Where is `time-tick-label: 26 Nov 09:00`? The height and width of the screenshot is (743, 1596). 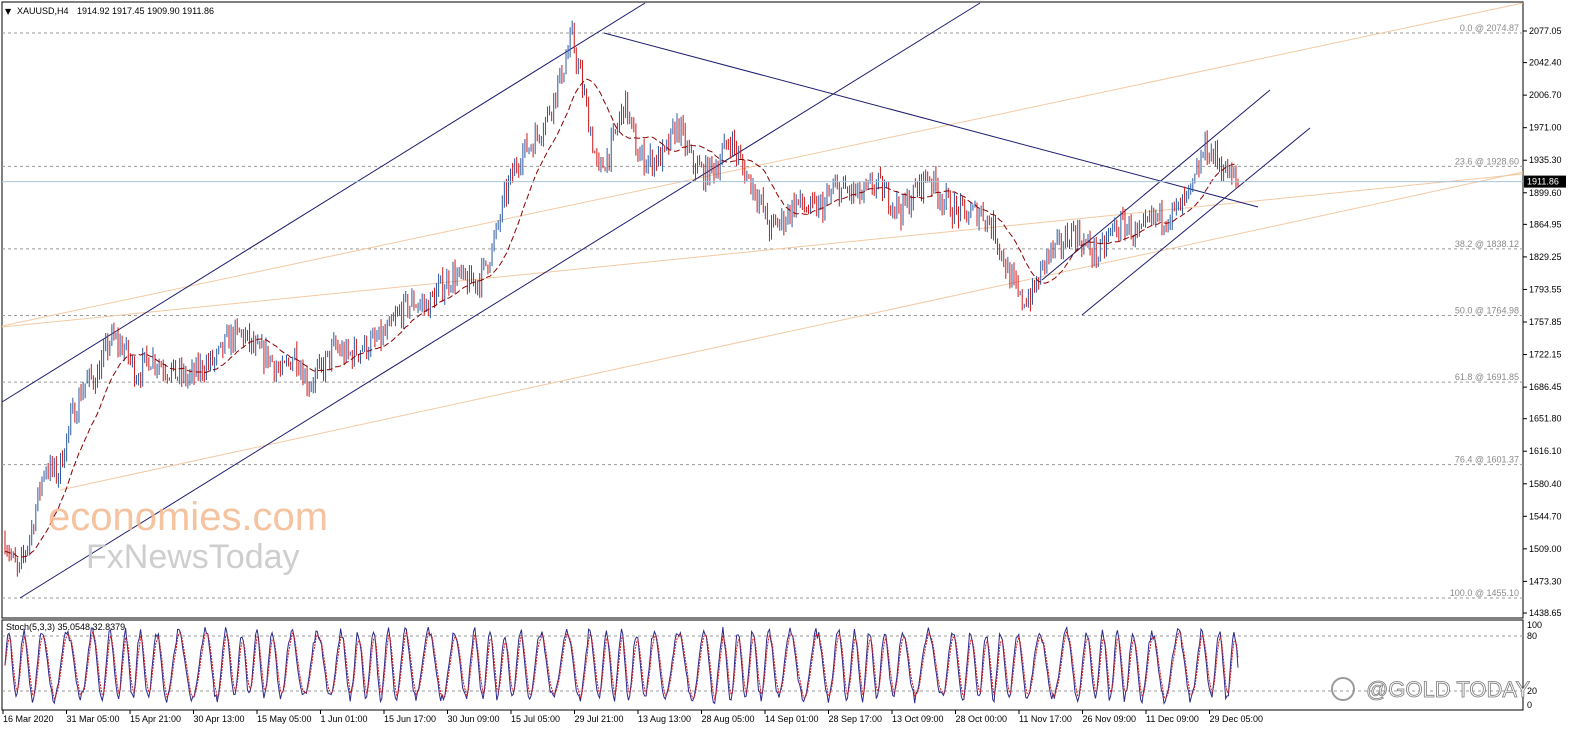
time-tick-label: 26 Nov 09:00 is located at coordinates (1110, 719).